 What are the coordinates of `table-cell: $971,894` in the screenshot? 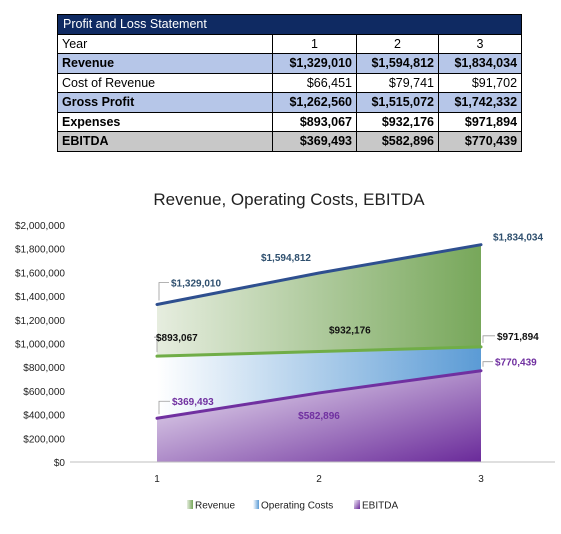 It's located at (480, 121).